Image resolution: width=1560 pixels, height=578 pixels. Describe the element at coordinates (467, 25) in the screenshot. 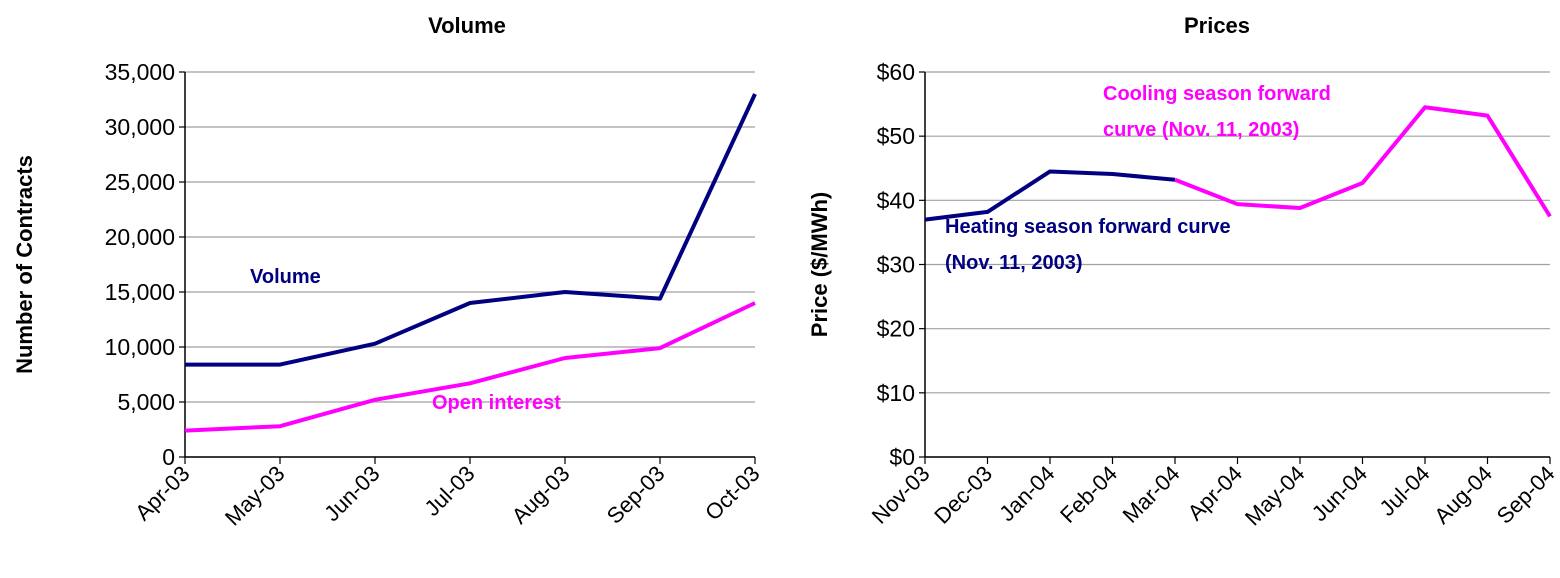

I see `chart-title: Volume` at that location.